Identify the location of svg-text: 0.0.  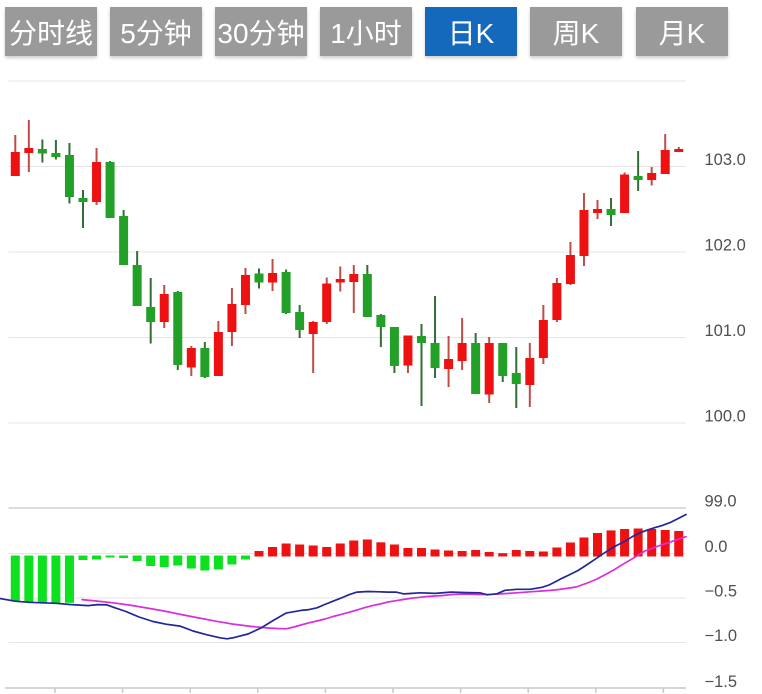
(716, 547).